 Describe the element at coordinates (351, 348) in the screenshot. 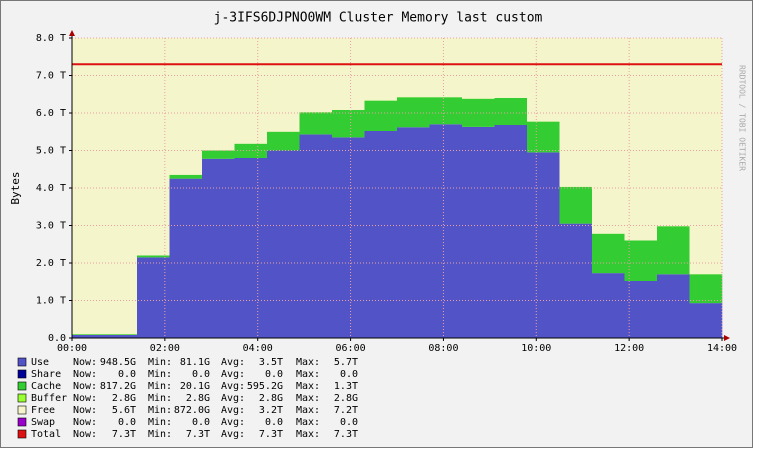

I see `x-tick-label: 06:00` at that location.